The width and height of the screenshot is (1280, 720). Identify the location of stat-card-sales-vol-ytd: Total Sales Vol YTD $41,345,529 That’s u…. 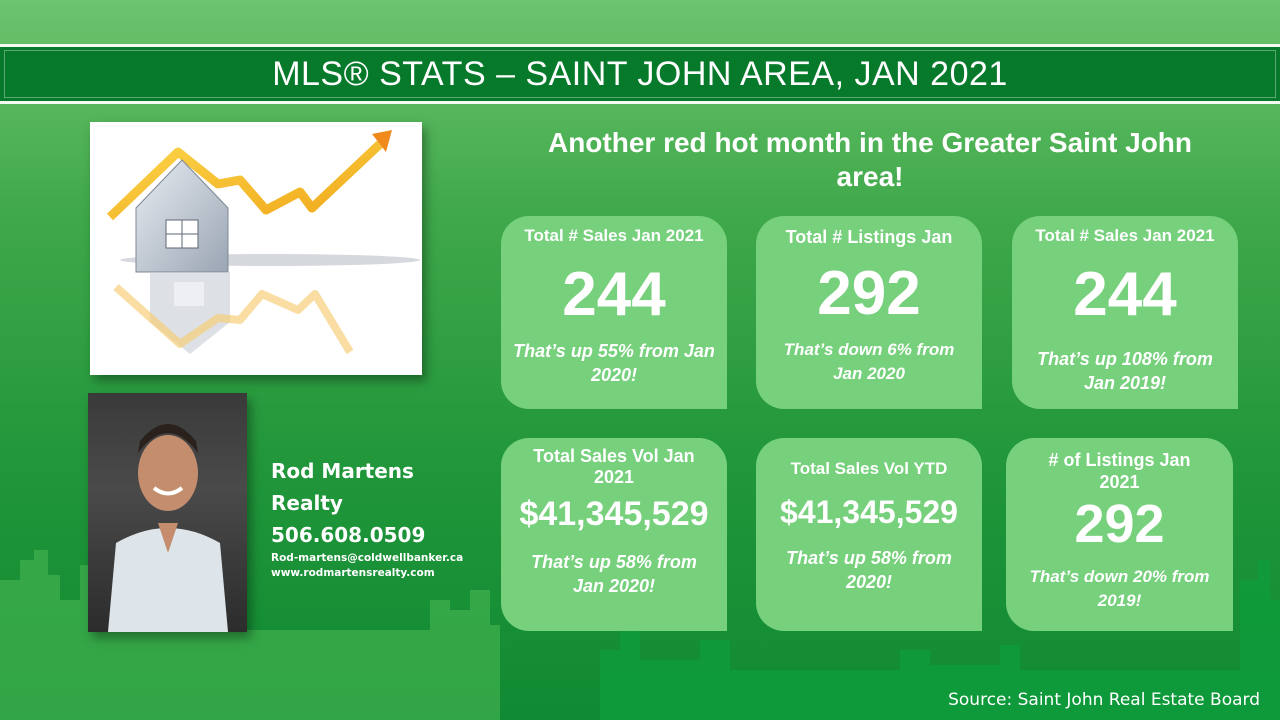
(869, 534).